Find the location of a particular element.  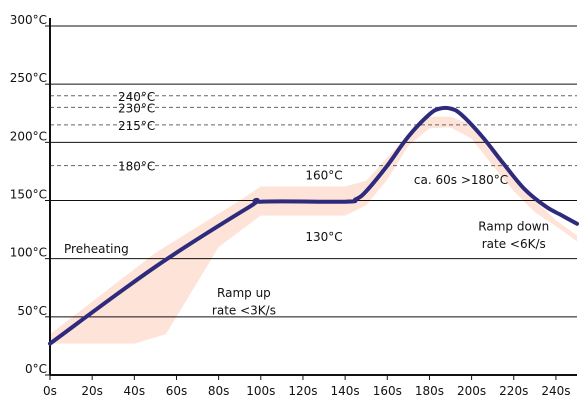

y-tick-label: 250°C is located at coordinates (28, 78).